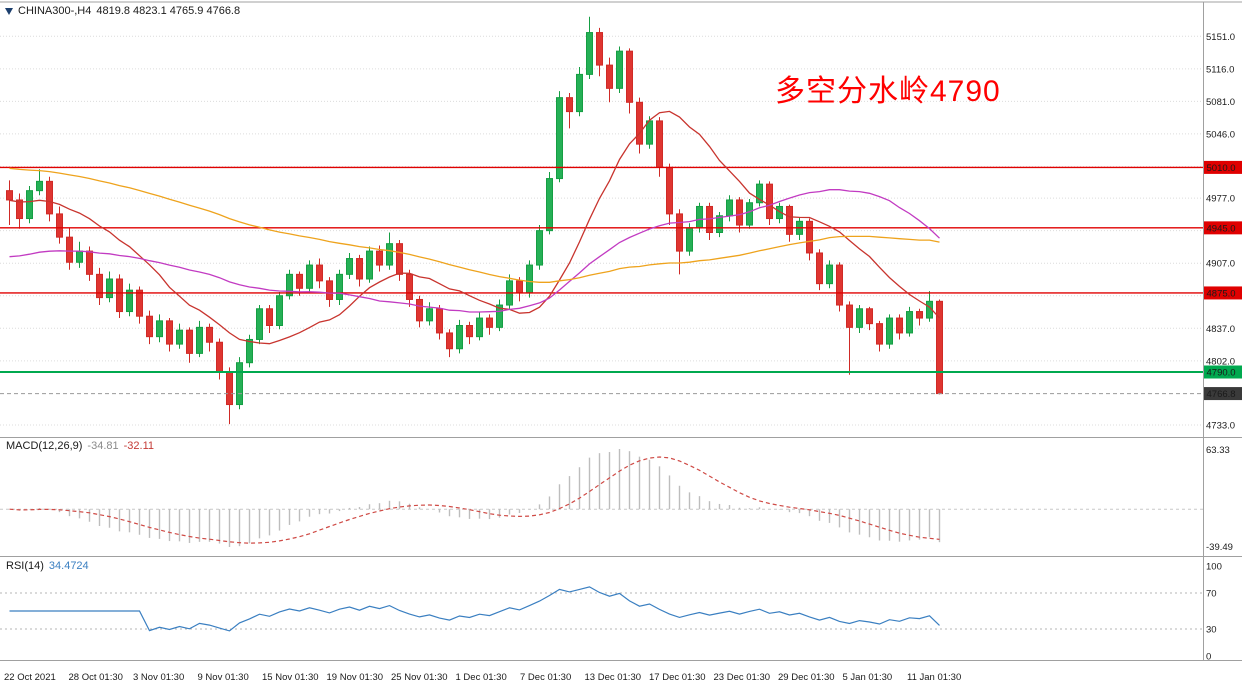 Image resolution: width=1242 pixels, height=688 pixels. What do you see at coordinates (419, 677) in the screenshot?
I see `svg-text: 25 Nov 01:30` at bounding box center [419, 677].